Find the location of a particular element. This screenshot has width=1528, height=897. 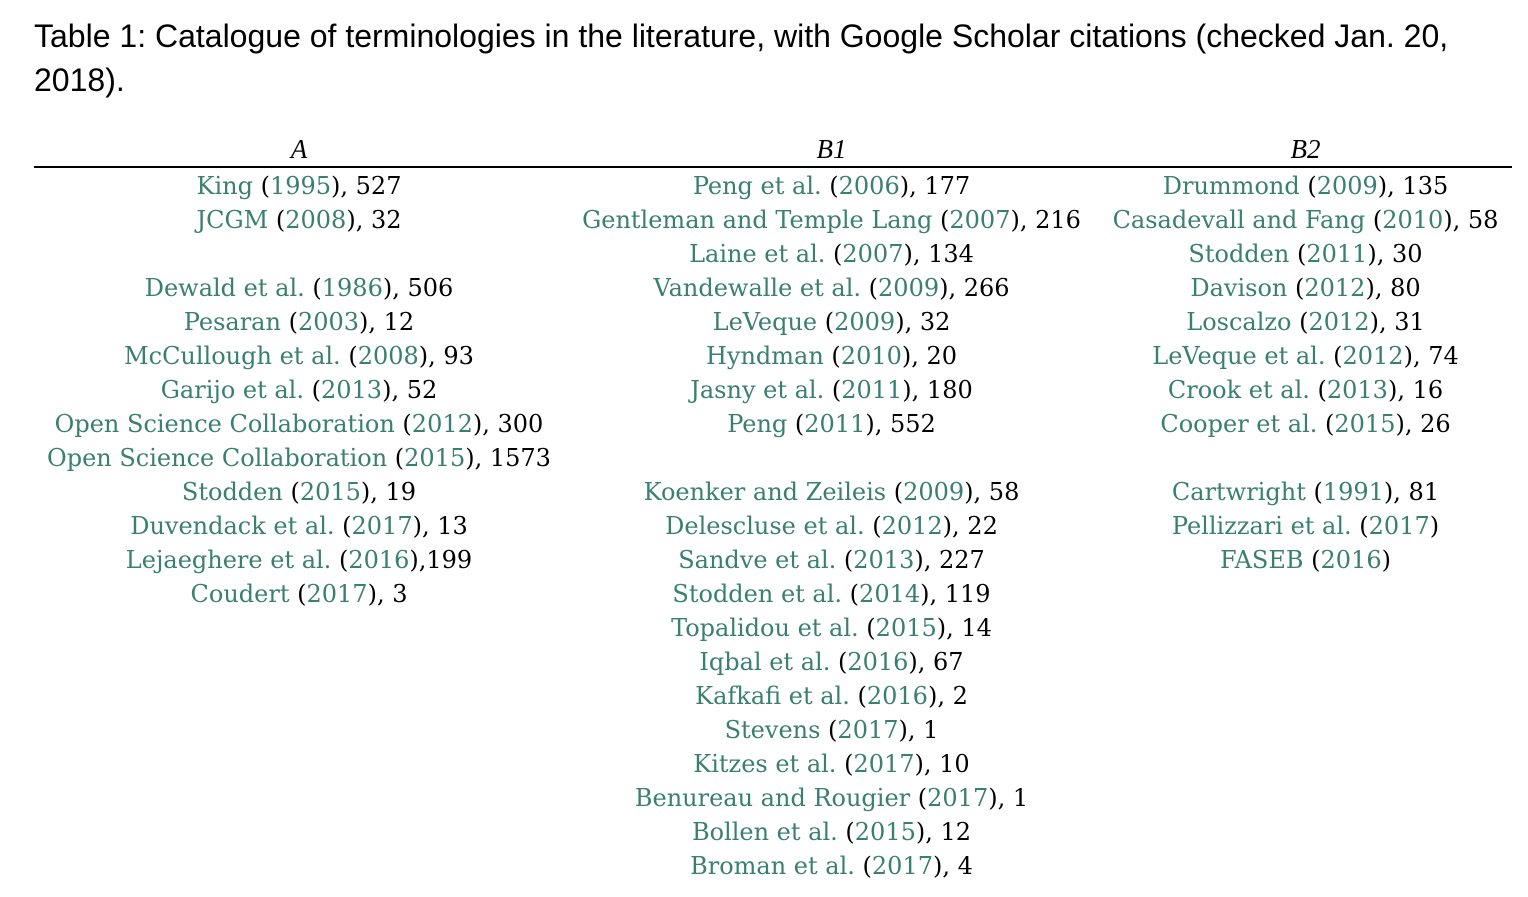

citation-author-link: JCGM is located at coordinates (232, 220).